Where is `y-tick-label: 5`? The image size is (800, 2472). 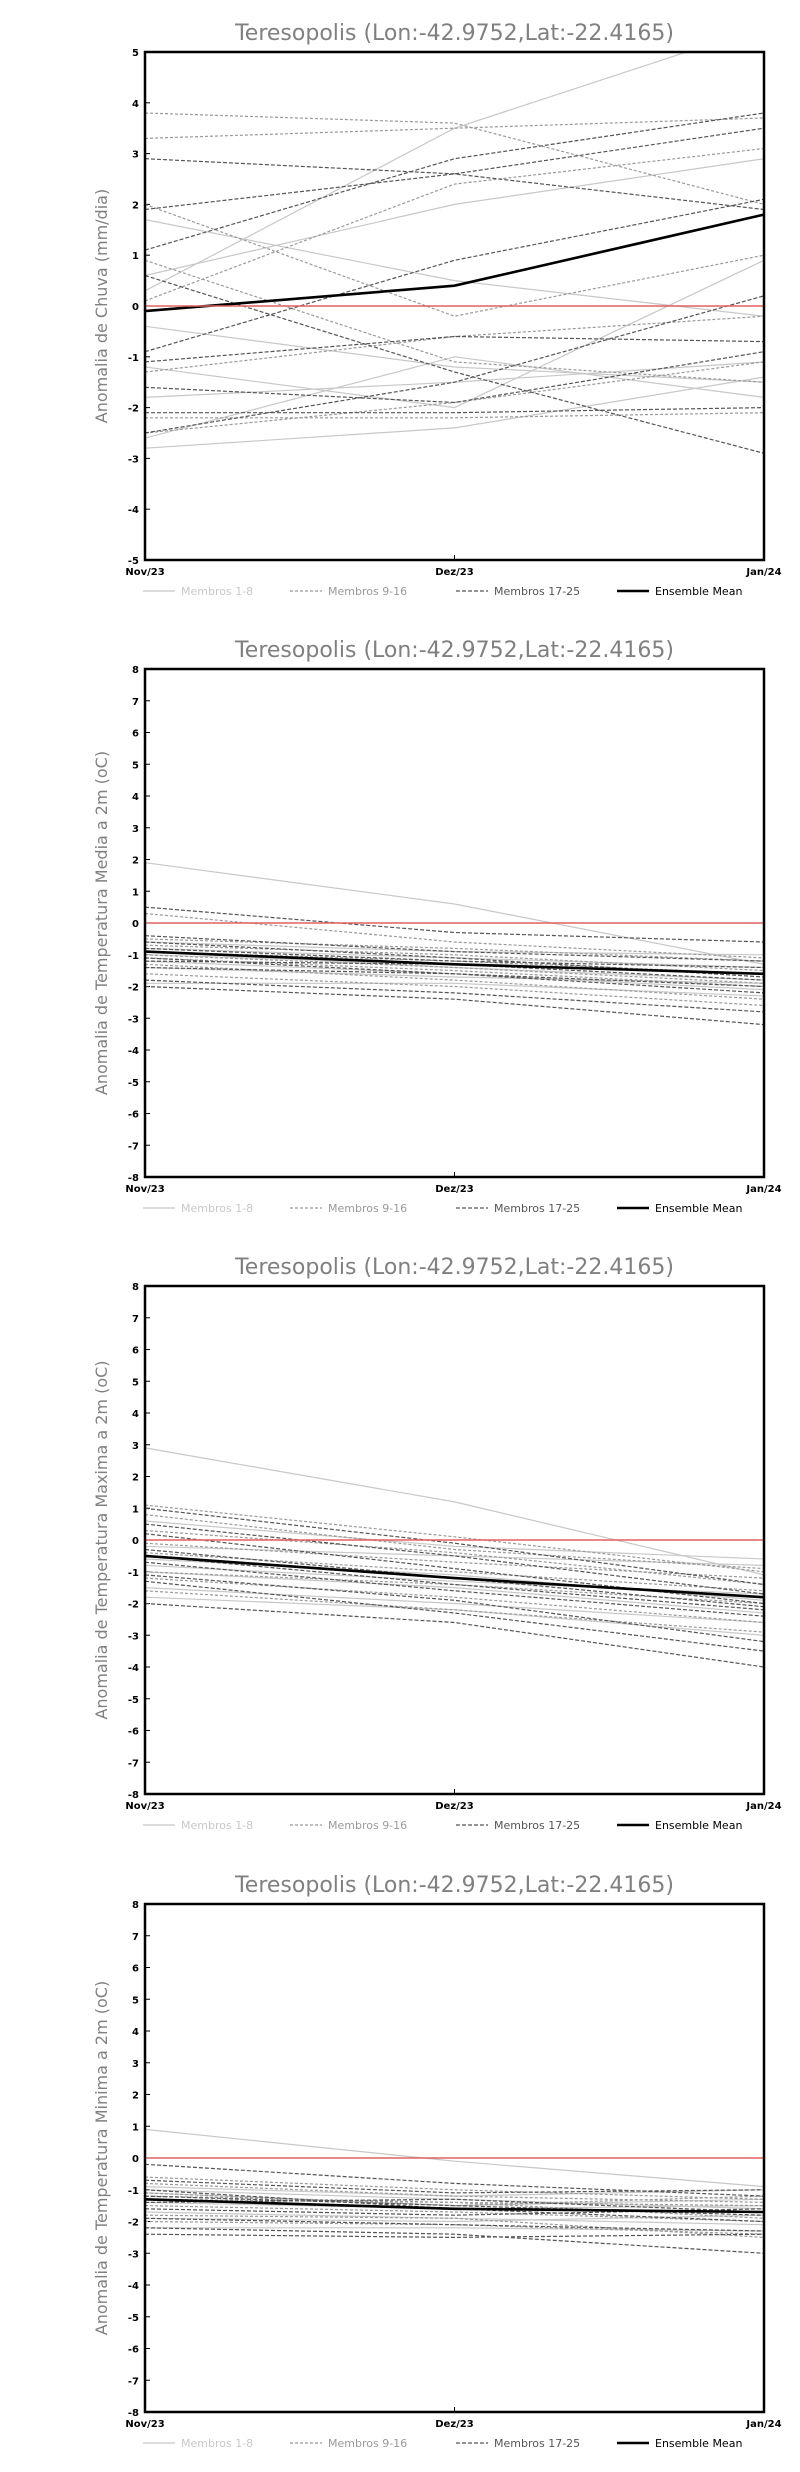 y-tick-label: 5 is located at coordinates (135, 2000).